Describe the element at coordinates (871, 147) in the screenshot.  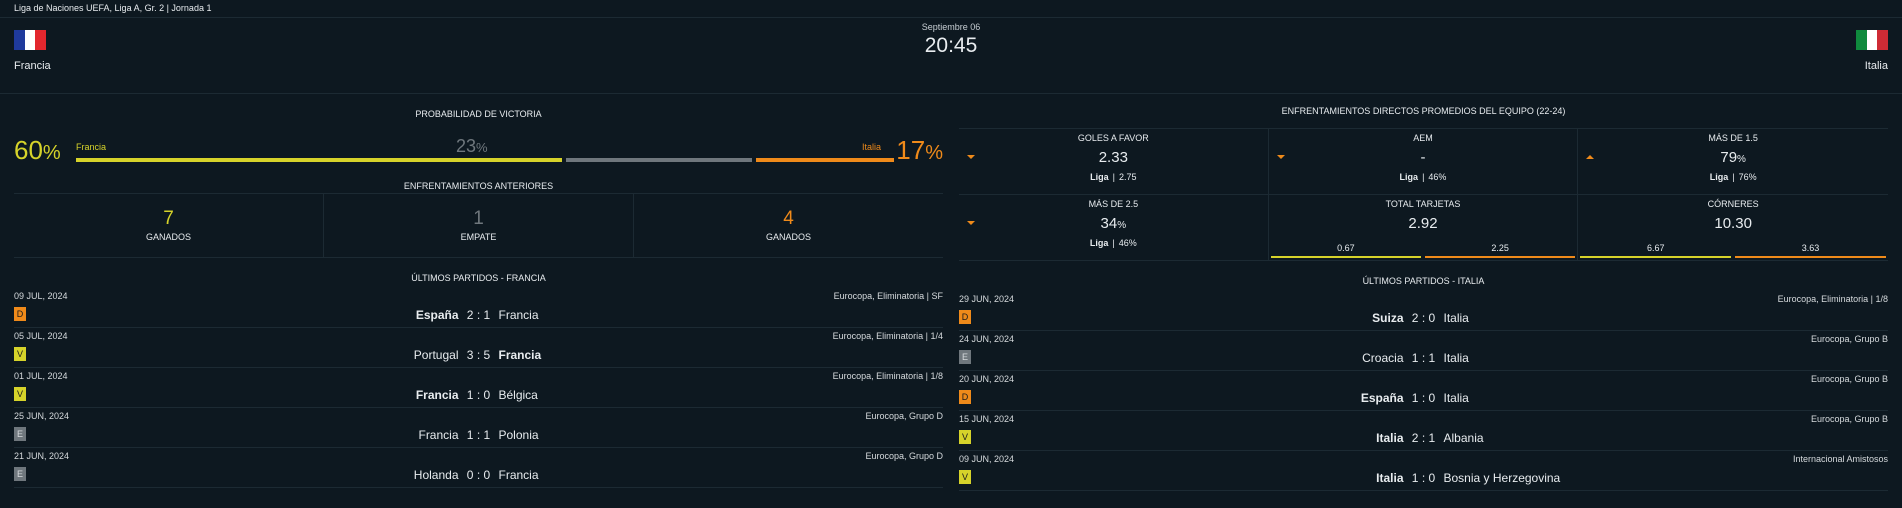
I see `away-prob-label: Italia` at that location.